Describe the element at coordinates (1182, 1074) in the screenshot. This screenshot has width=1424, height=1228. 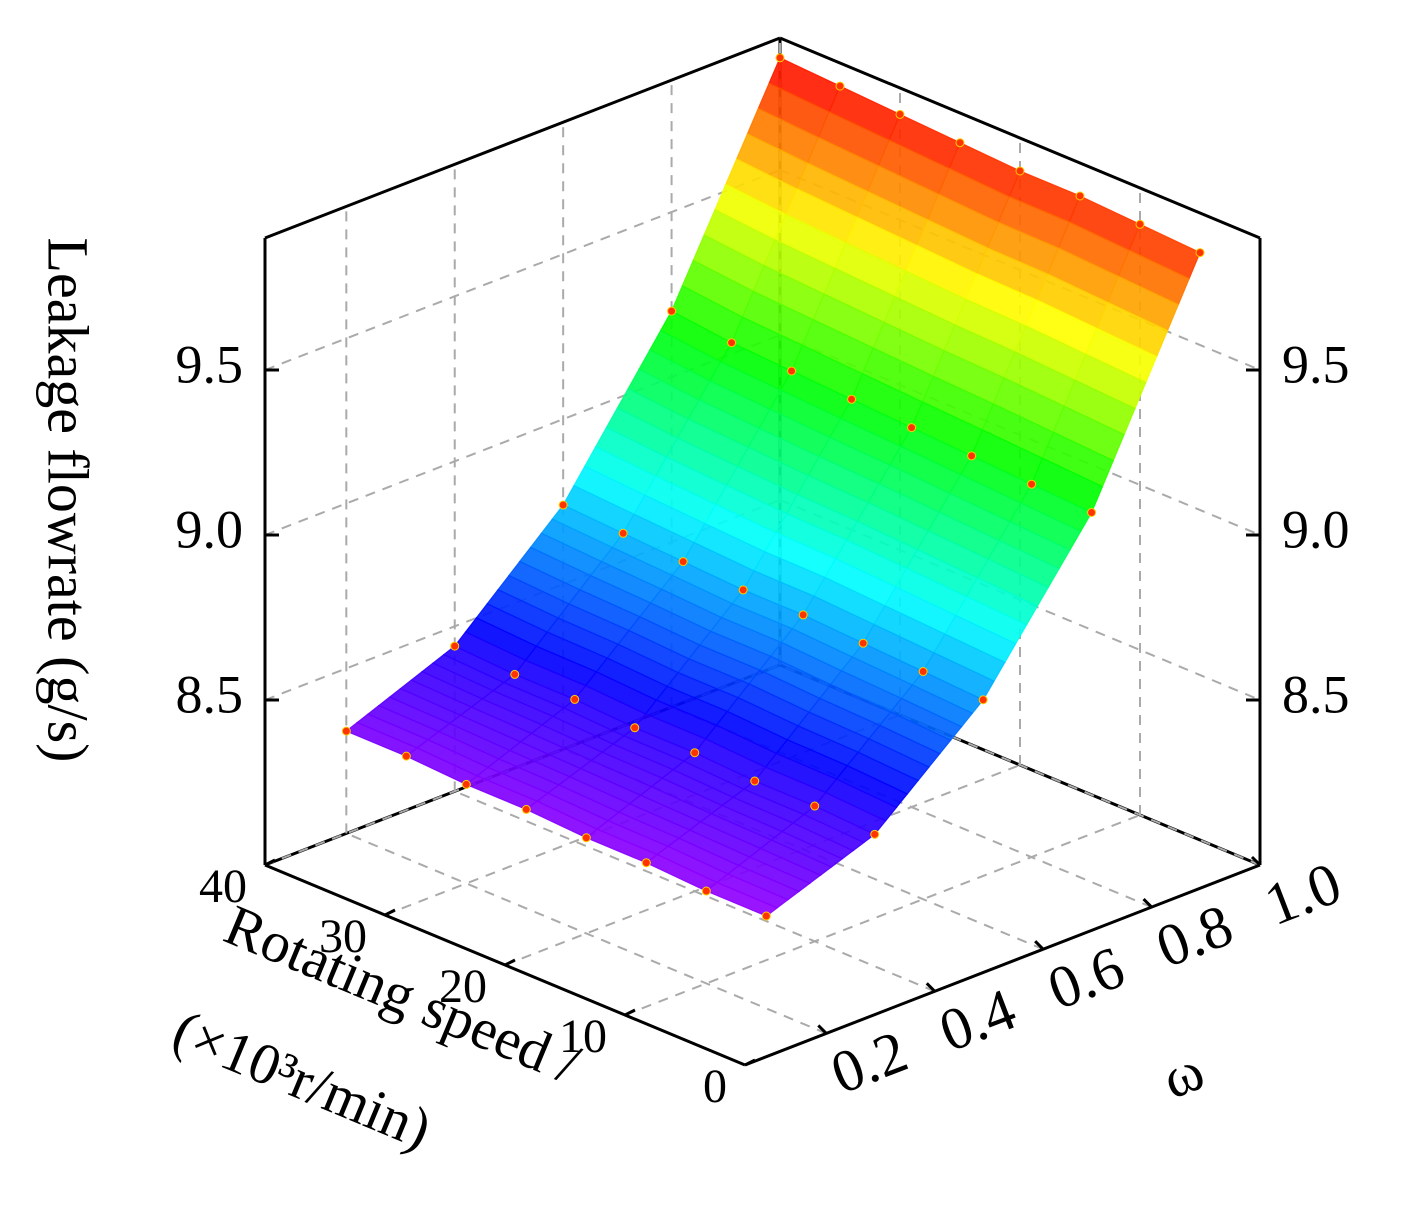
I see `x-axis-title: ω` at that location.